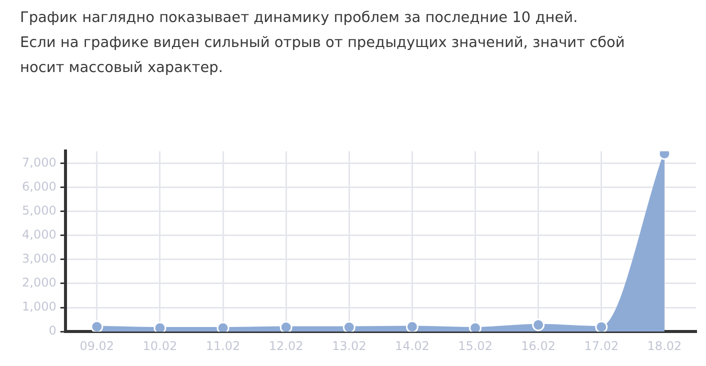 The image size is (706, 366). I want to click on y-tick-label: 1,000, so click(39, 307).